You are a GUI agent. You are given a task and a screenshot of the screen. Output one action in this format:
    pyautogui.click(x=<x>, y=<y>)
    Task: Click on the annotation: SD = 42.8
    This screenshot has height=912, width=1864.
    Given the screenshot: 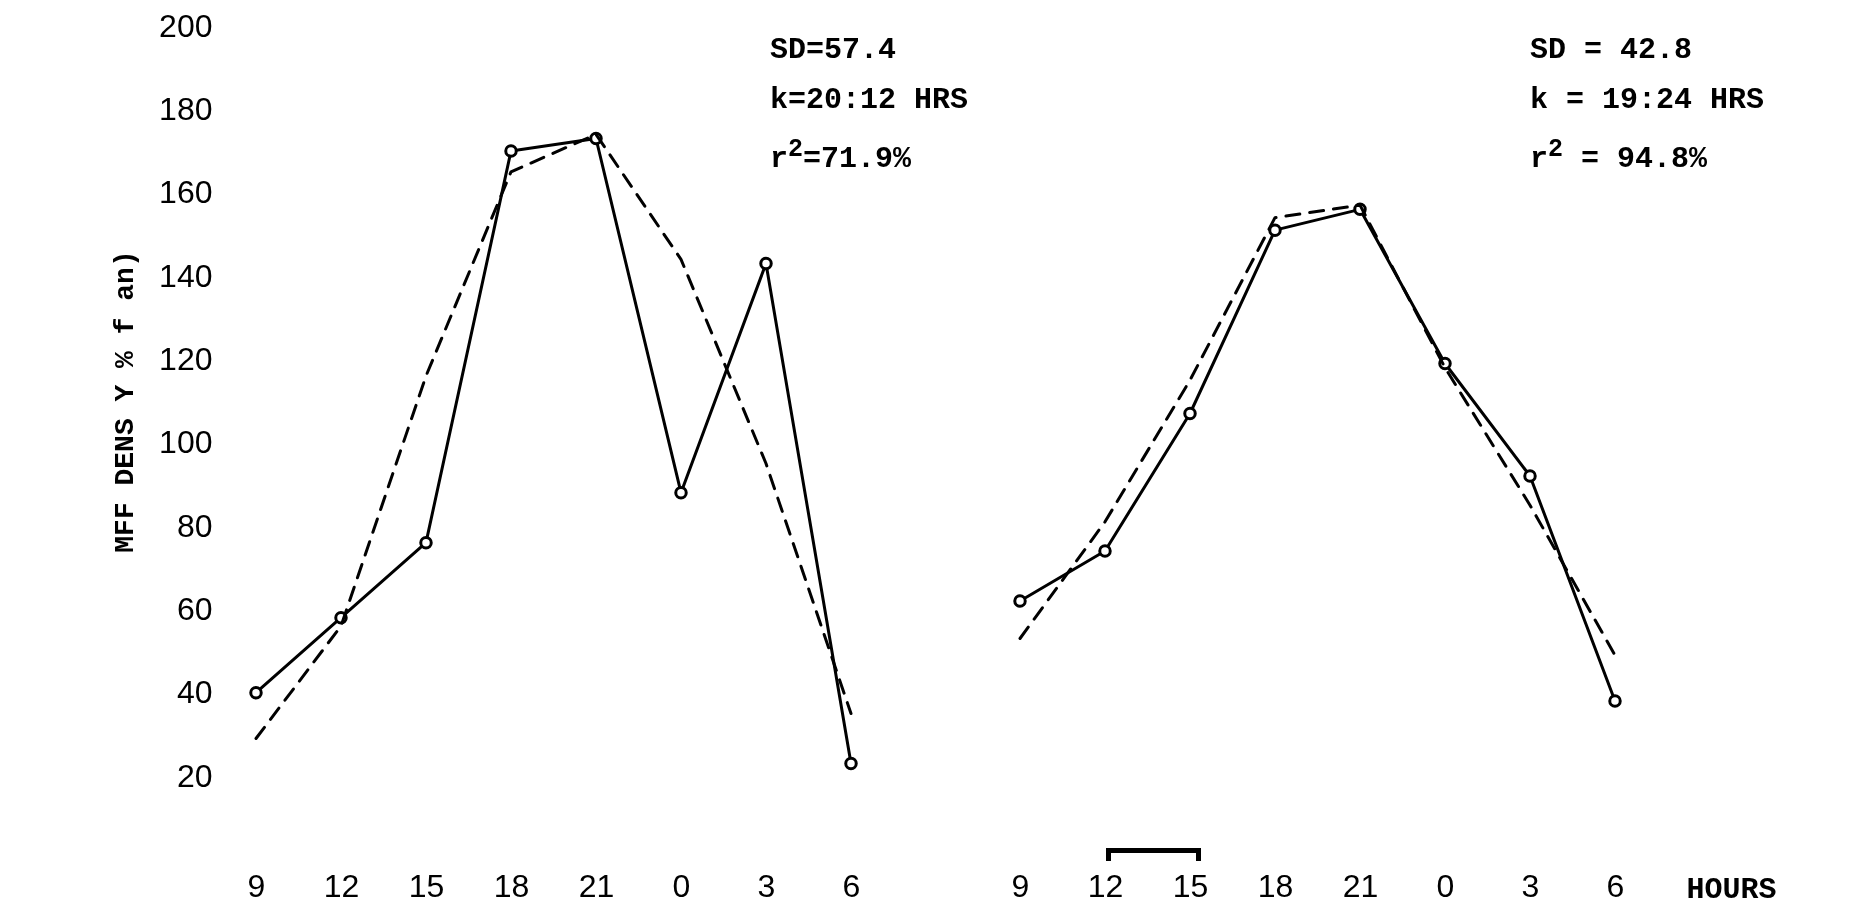 What is the action you would take?
    pyautogui.click(x=1611, y=50)
    